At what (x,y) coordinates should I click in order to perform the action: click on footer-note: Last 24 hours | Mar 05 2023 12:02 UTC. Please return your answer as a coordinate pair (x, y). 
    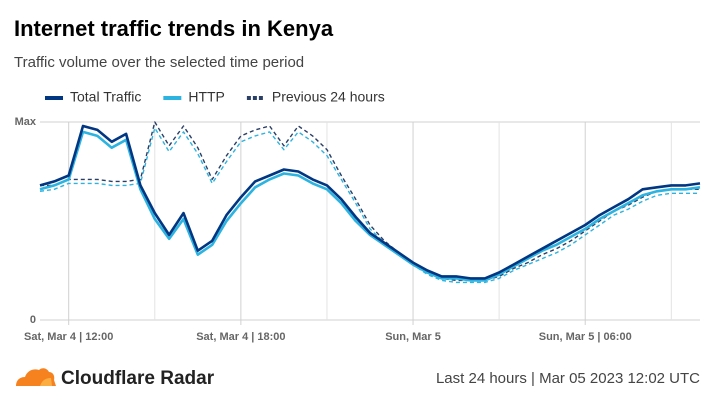
    Looking at the image, I should click on (568, 378).